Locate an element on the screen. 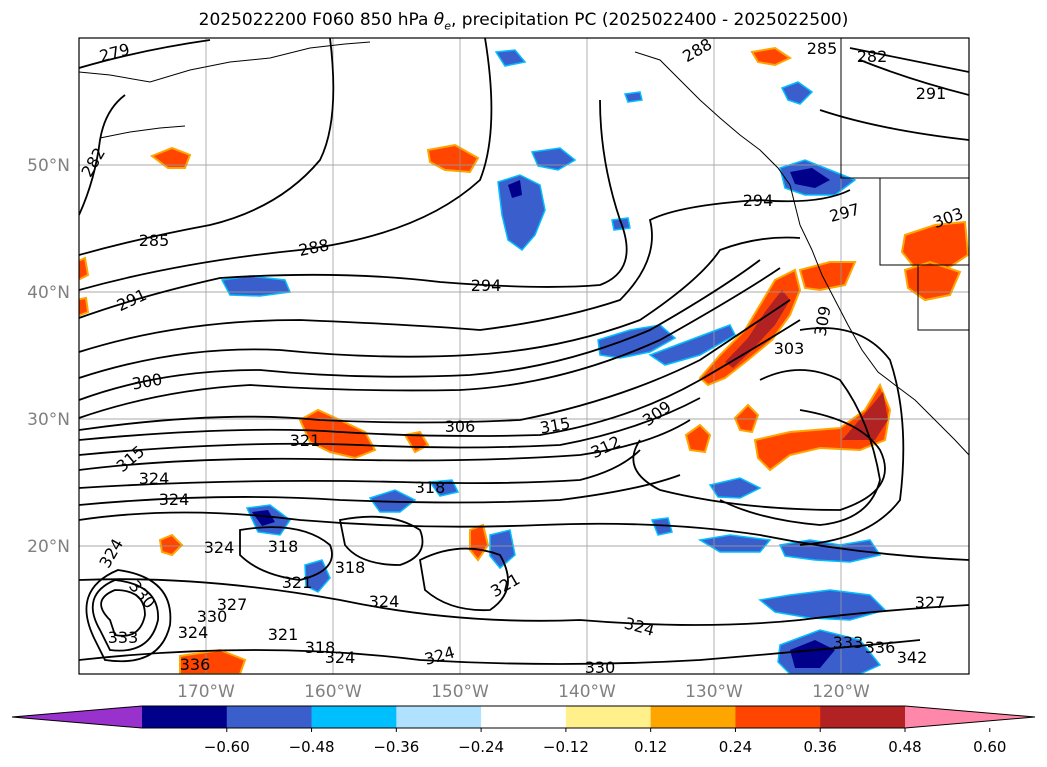  lon-label: 160°W is located at coordinates (333, 692).